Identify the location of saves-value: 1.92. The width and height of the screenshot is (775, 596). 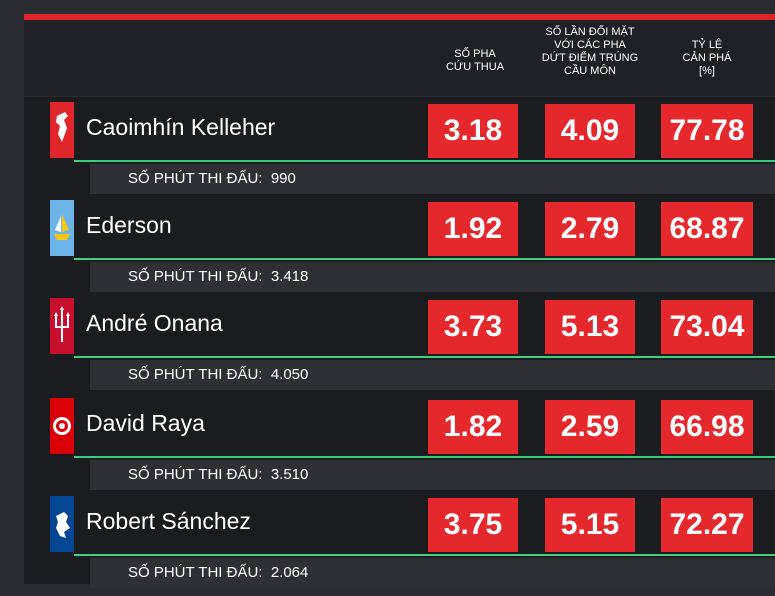
(473, 229).